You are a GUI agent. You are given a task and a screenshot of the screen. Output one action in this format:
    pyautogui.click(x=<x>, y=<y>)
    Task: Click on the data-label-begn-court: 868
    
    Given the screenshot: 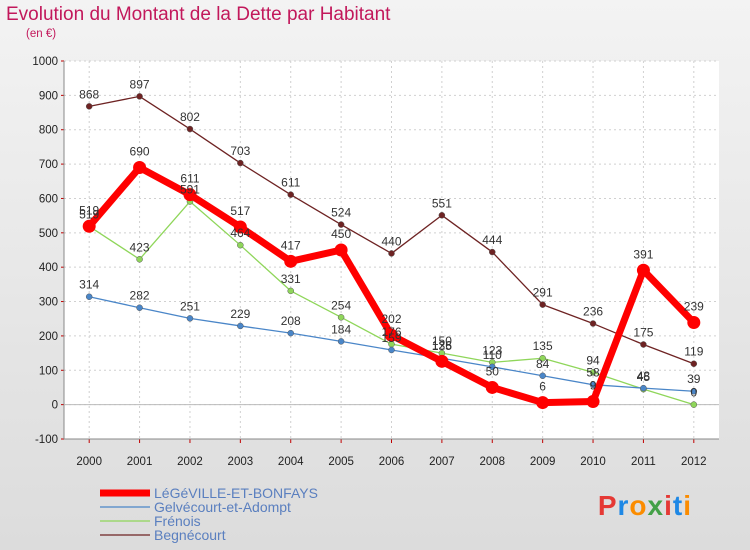 What is the action you would take?
    pyautogui.click(x=89, y=94)
    